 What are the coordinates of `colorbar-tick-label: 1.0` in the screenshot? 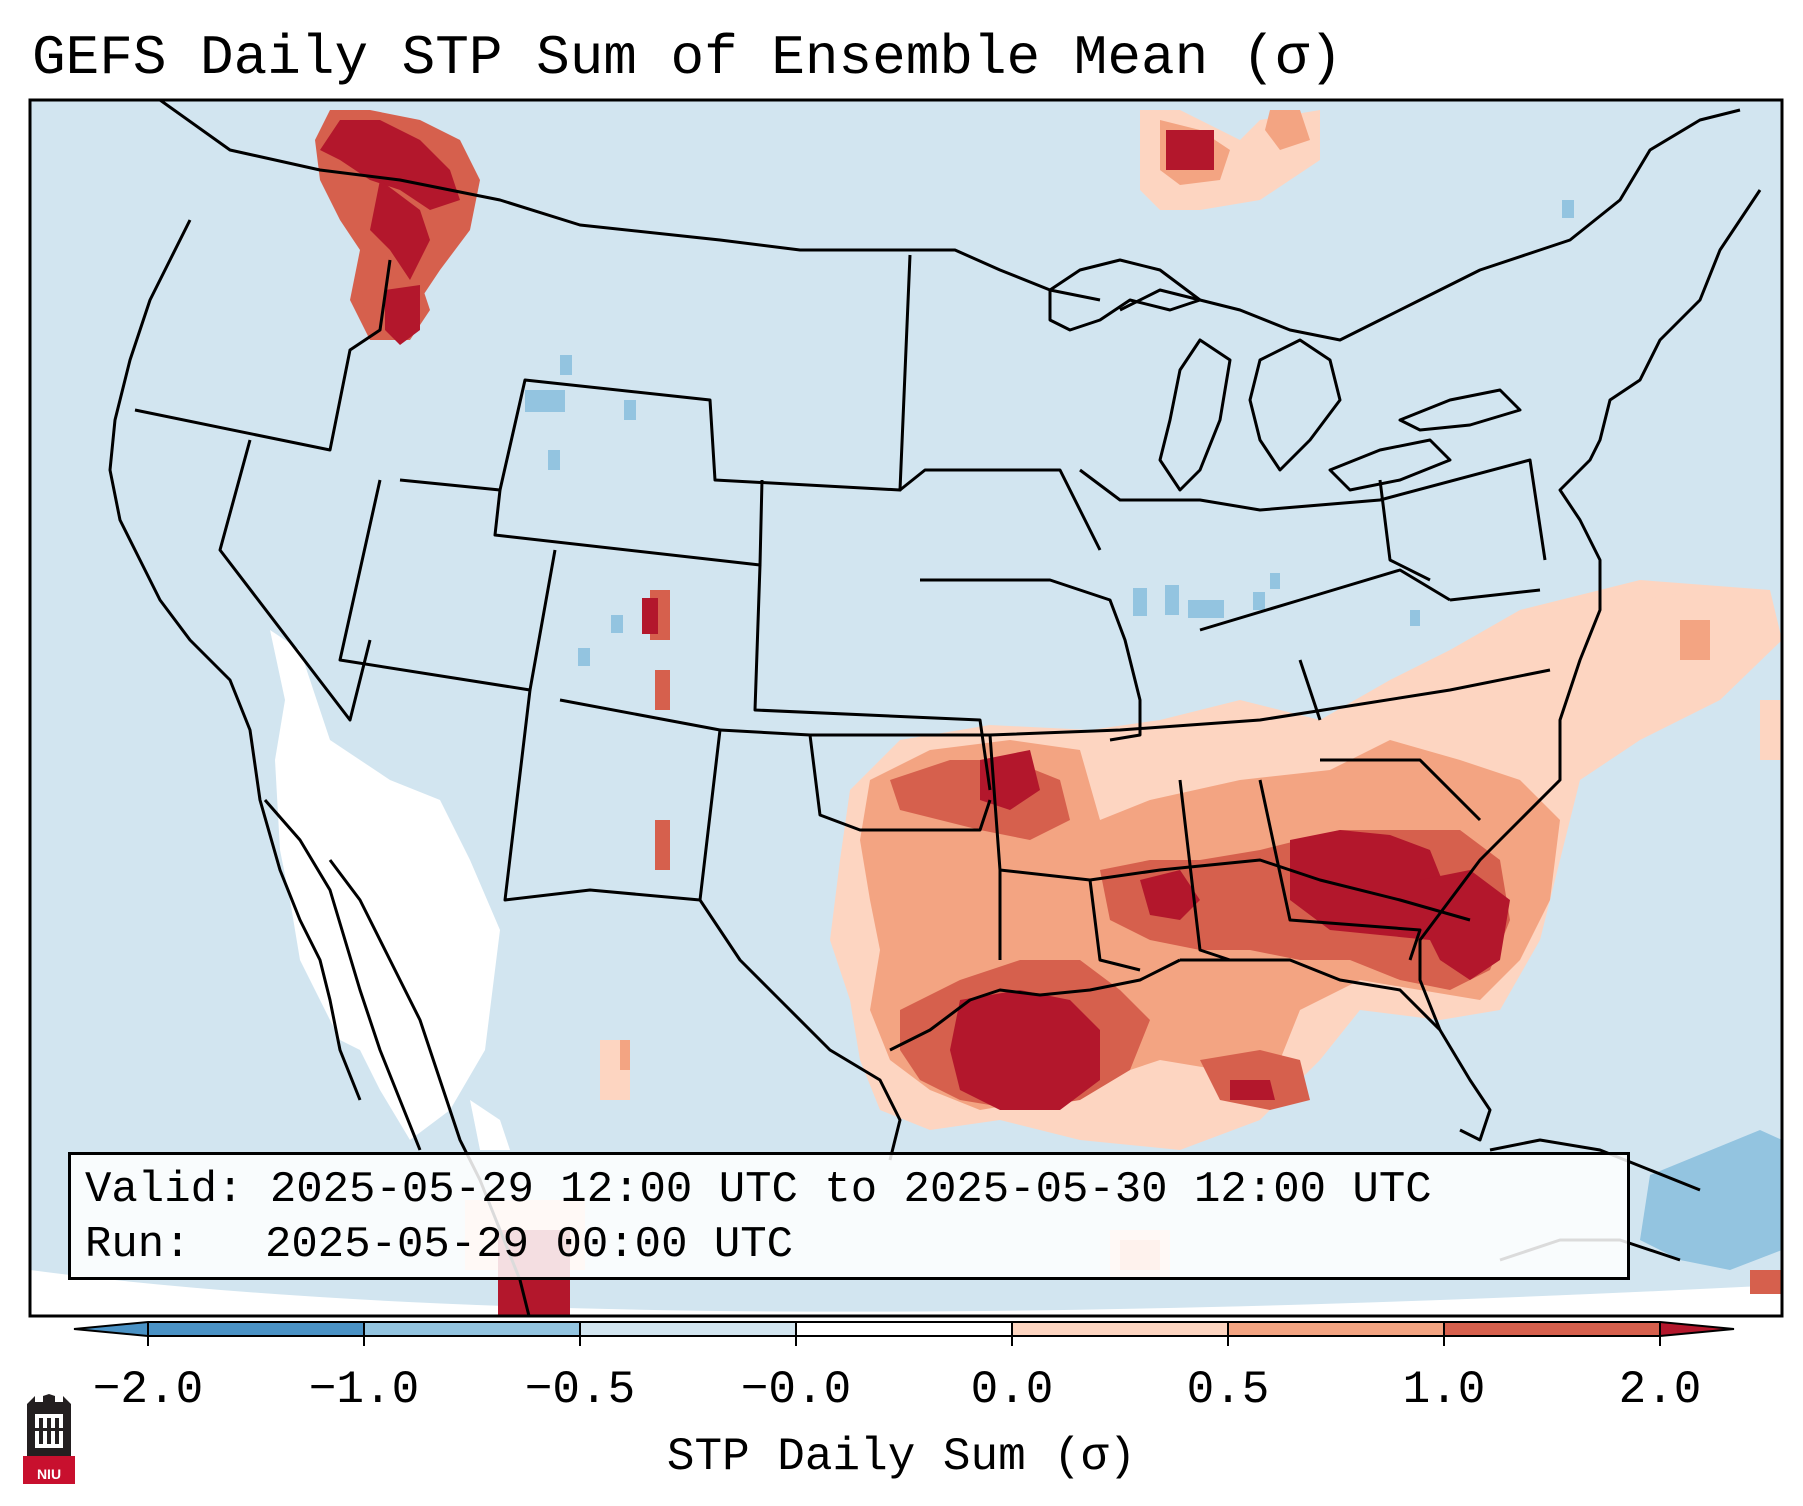 It's located at (1444, 1390).